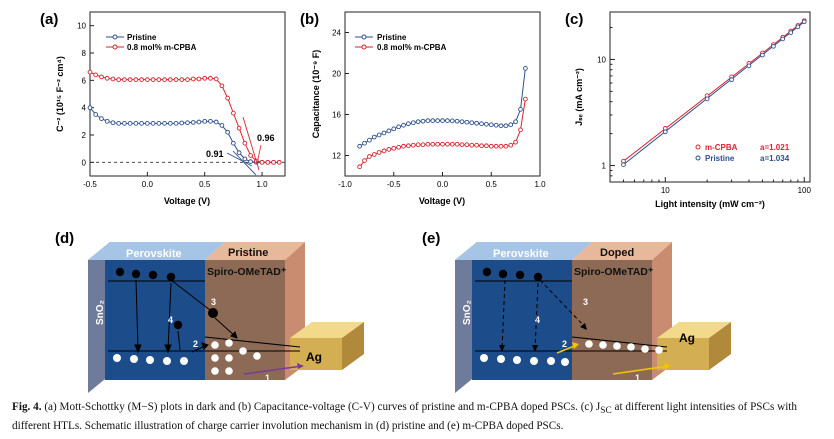  What do you see at coordinates (443, 184) in the screenshot?
I see `x-tick-label: 0.0` at bounding box center [443, 184].